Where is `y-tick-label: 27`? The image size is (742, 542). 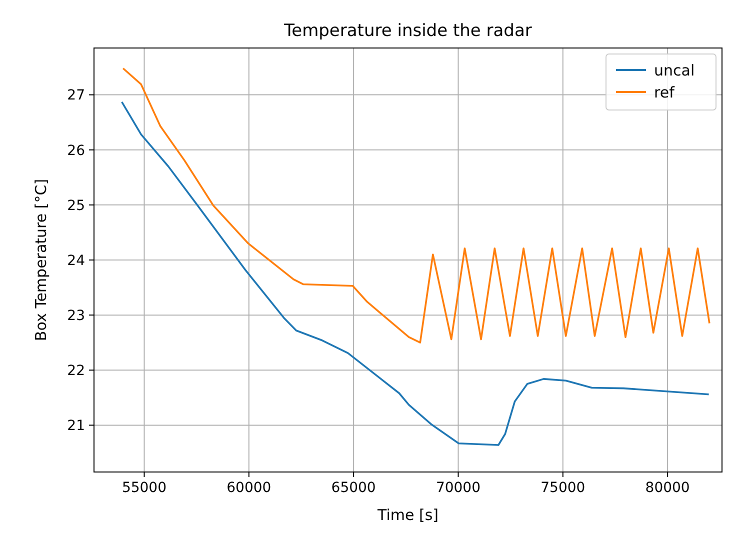 y-tick-label: 27 is located at coordinates (76, 96).